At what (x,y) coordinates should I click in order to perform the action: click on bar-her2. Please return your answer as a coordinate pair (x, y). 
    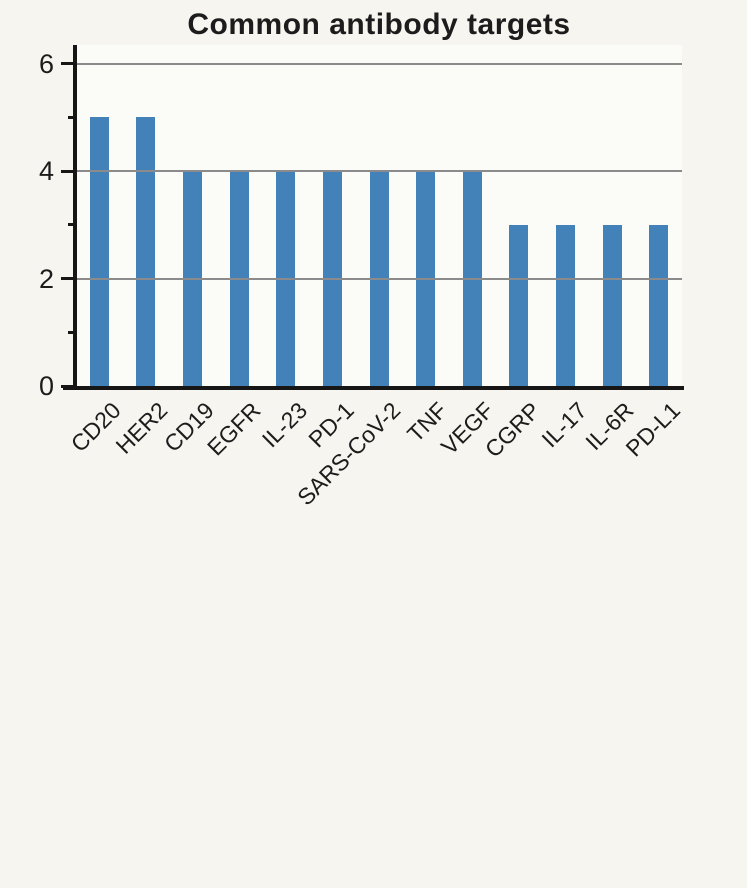
    Looking at the image, I should click on (146, 251).